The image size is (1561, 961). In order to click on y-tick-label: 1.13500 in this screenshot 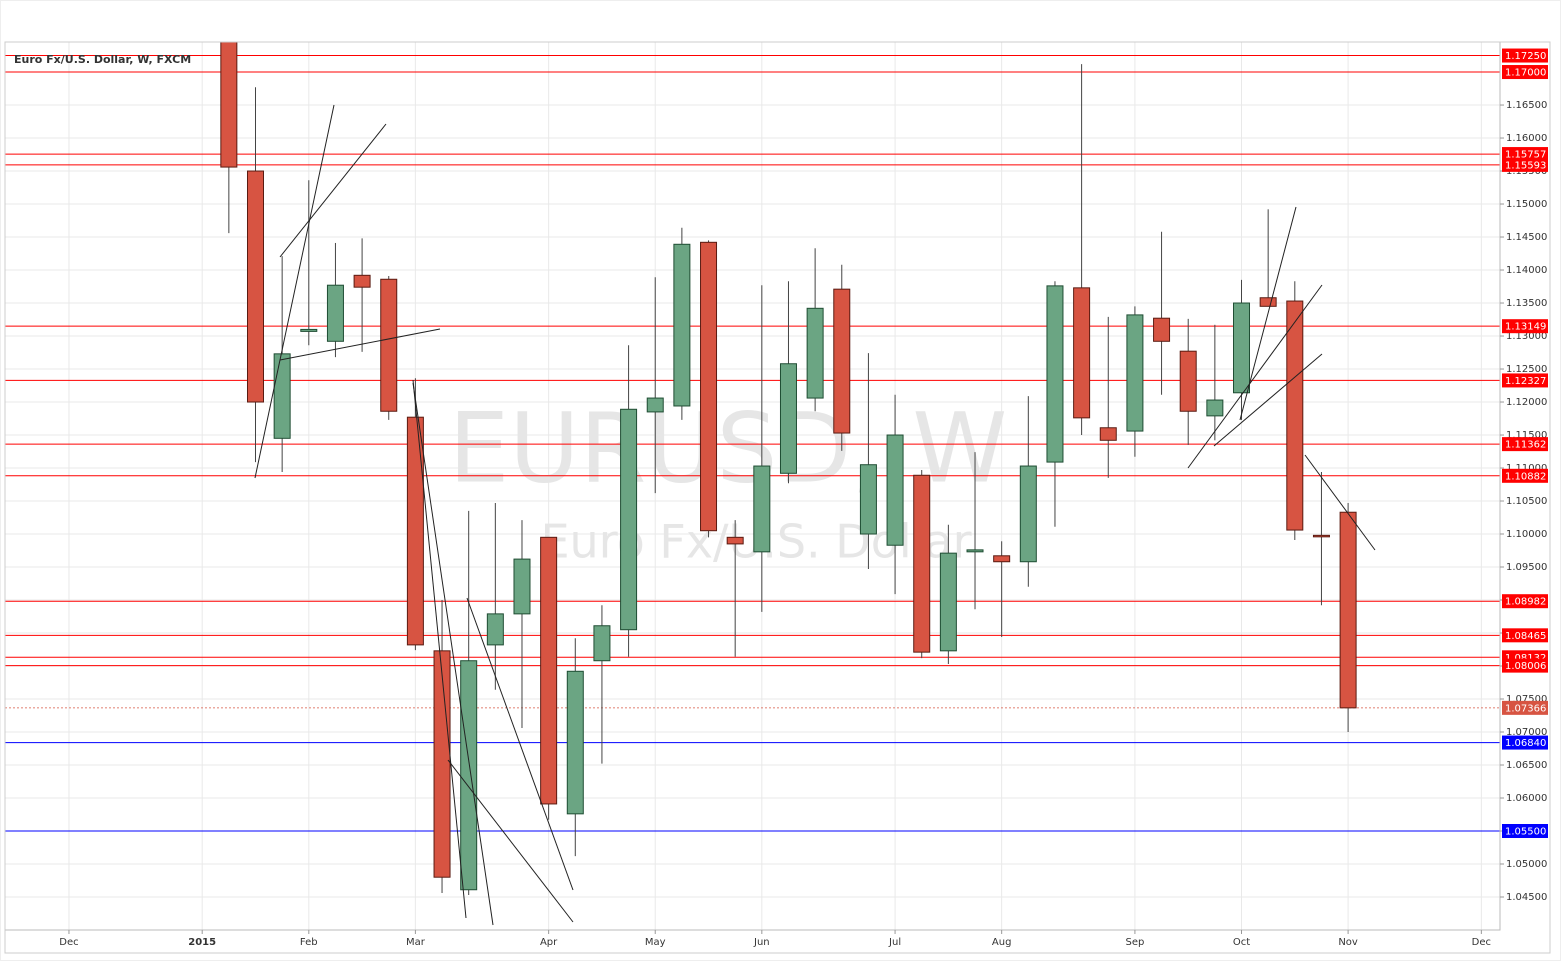, I will do `click(1526, 303)`.